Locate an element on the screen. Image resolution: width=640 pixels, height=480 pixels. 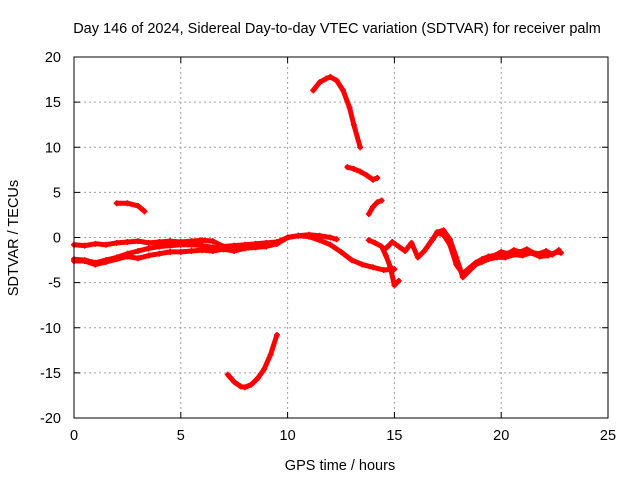
series-trace-e is located at coordinates (252, 361).